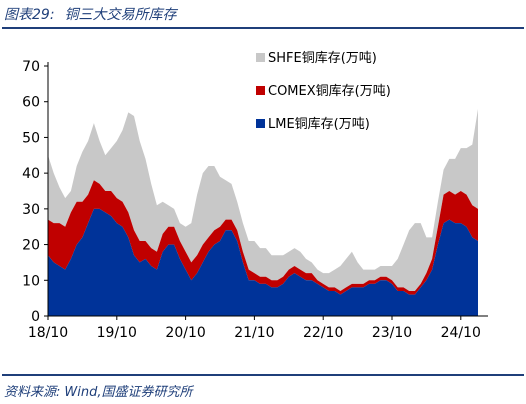 This screenshot has width=526, height=404. Describe the element at coordinates (31, 210) in the screenshot. I see `y-tick-label: 30` at that location.